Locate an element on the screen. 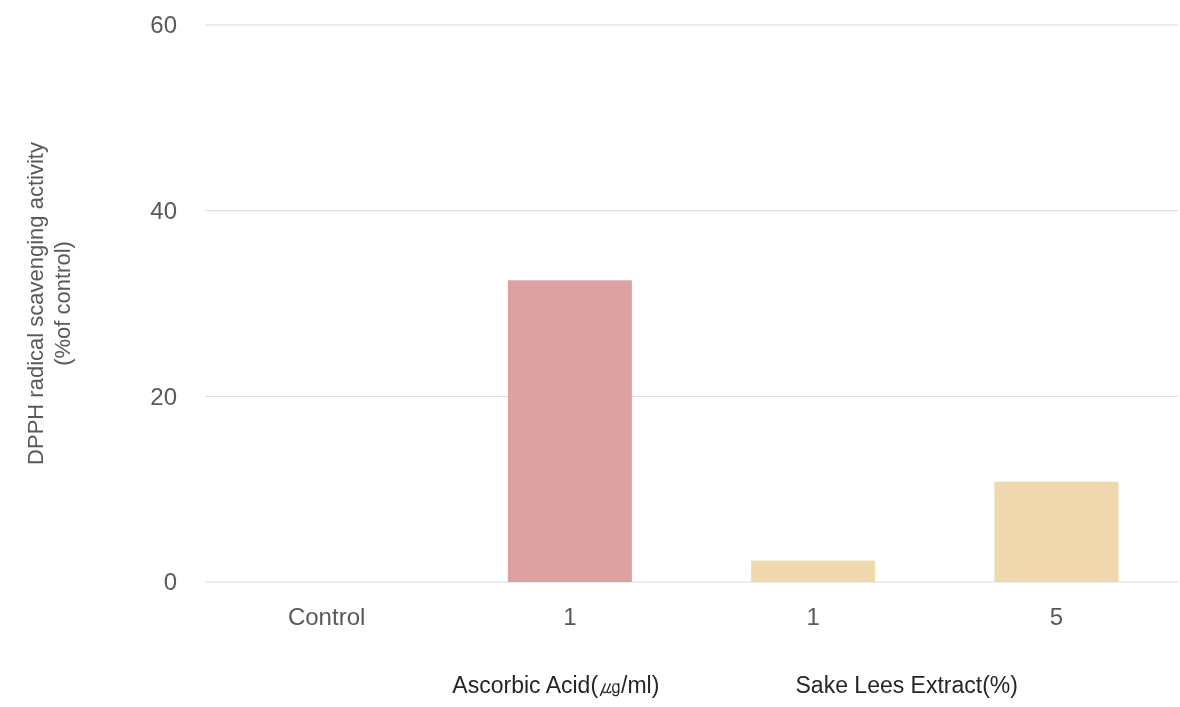 This screenshot has width=1180, height=707. text: Ascorbic Acid(㎍/ml) is located at coordinates (556, 685).